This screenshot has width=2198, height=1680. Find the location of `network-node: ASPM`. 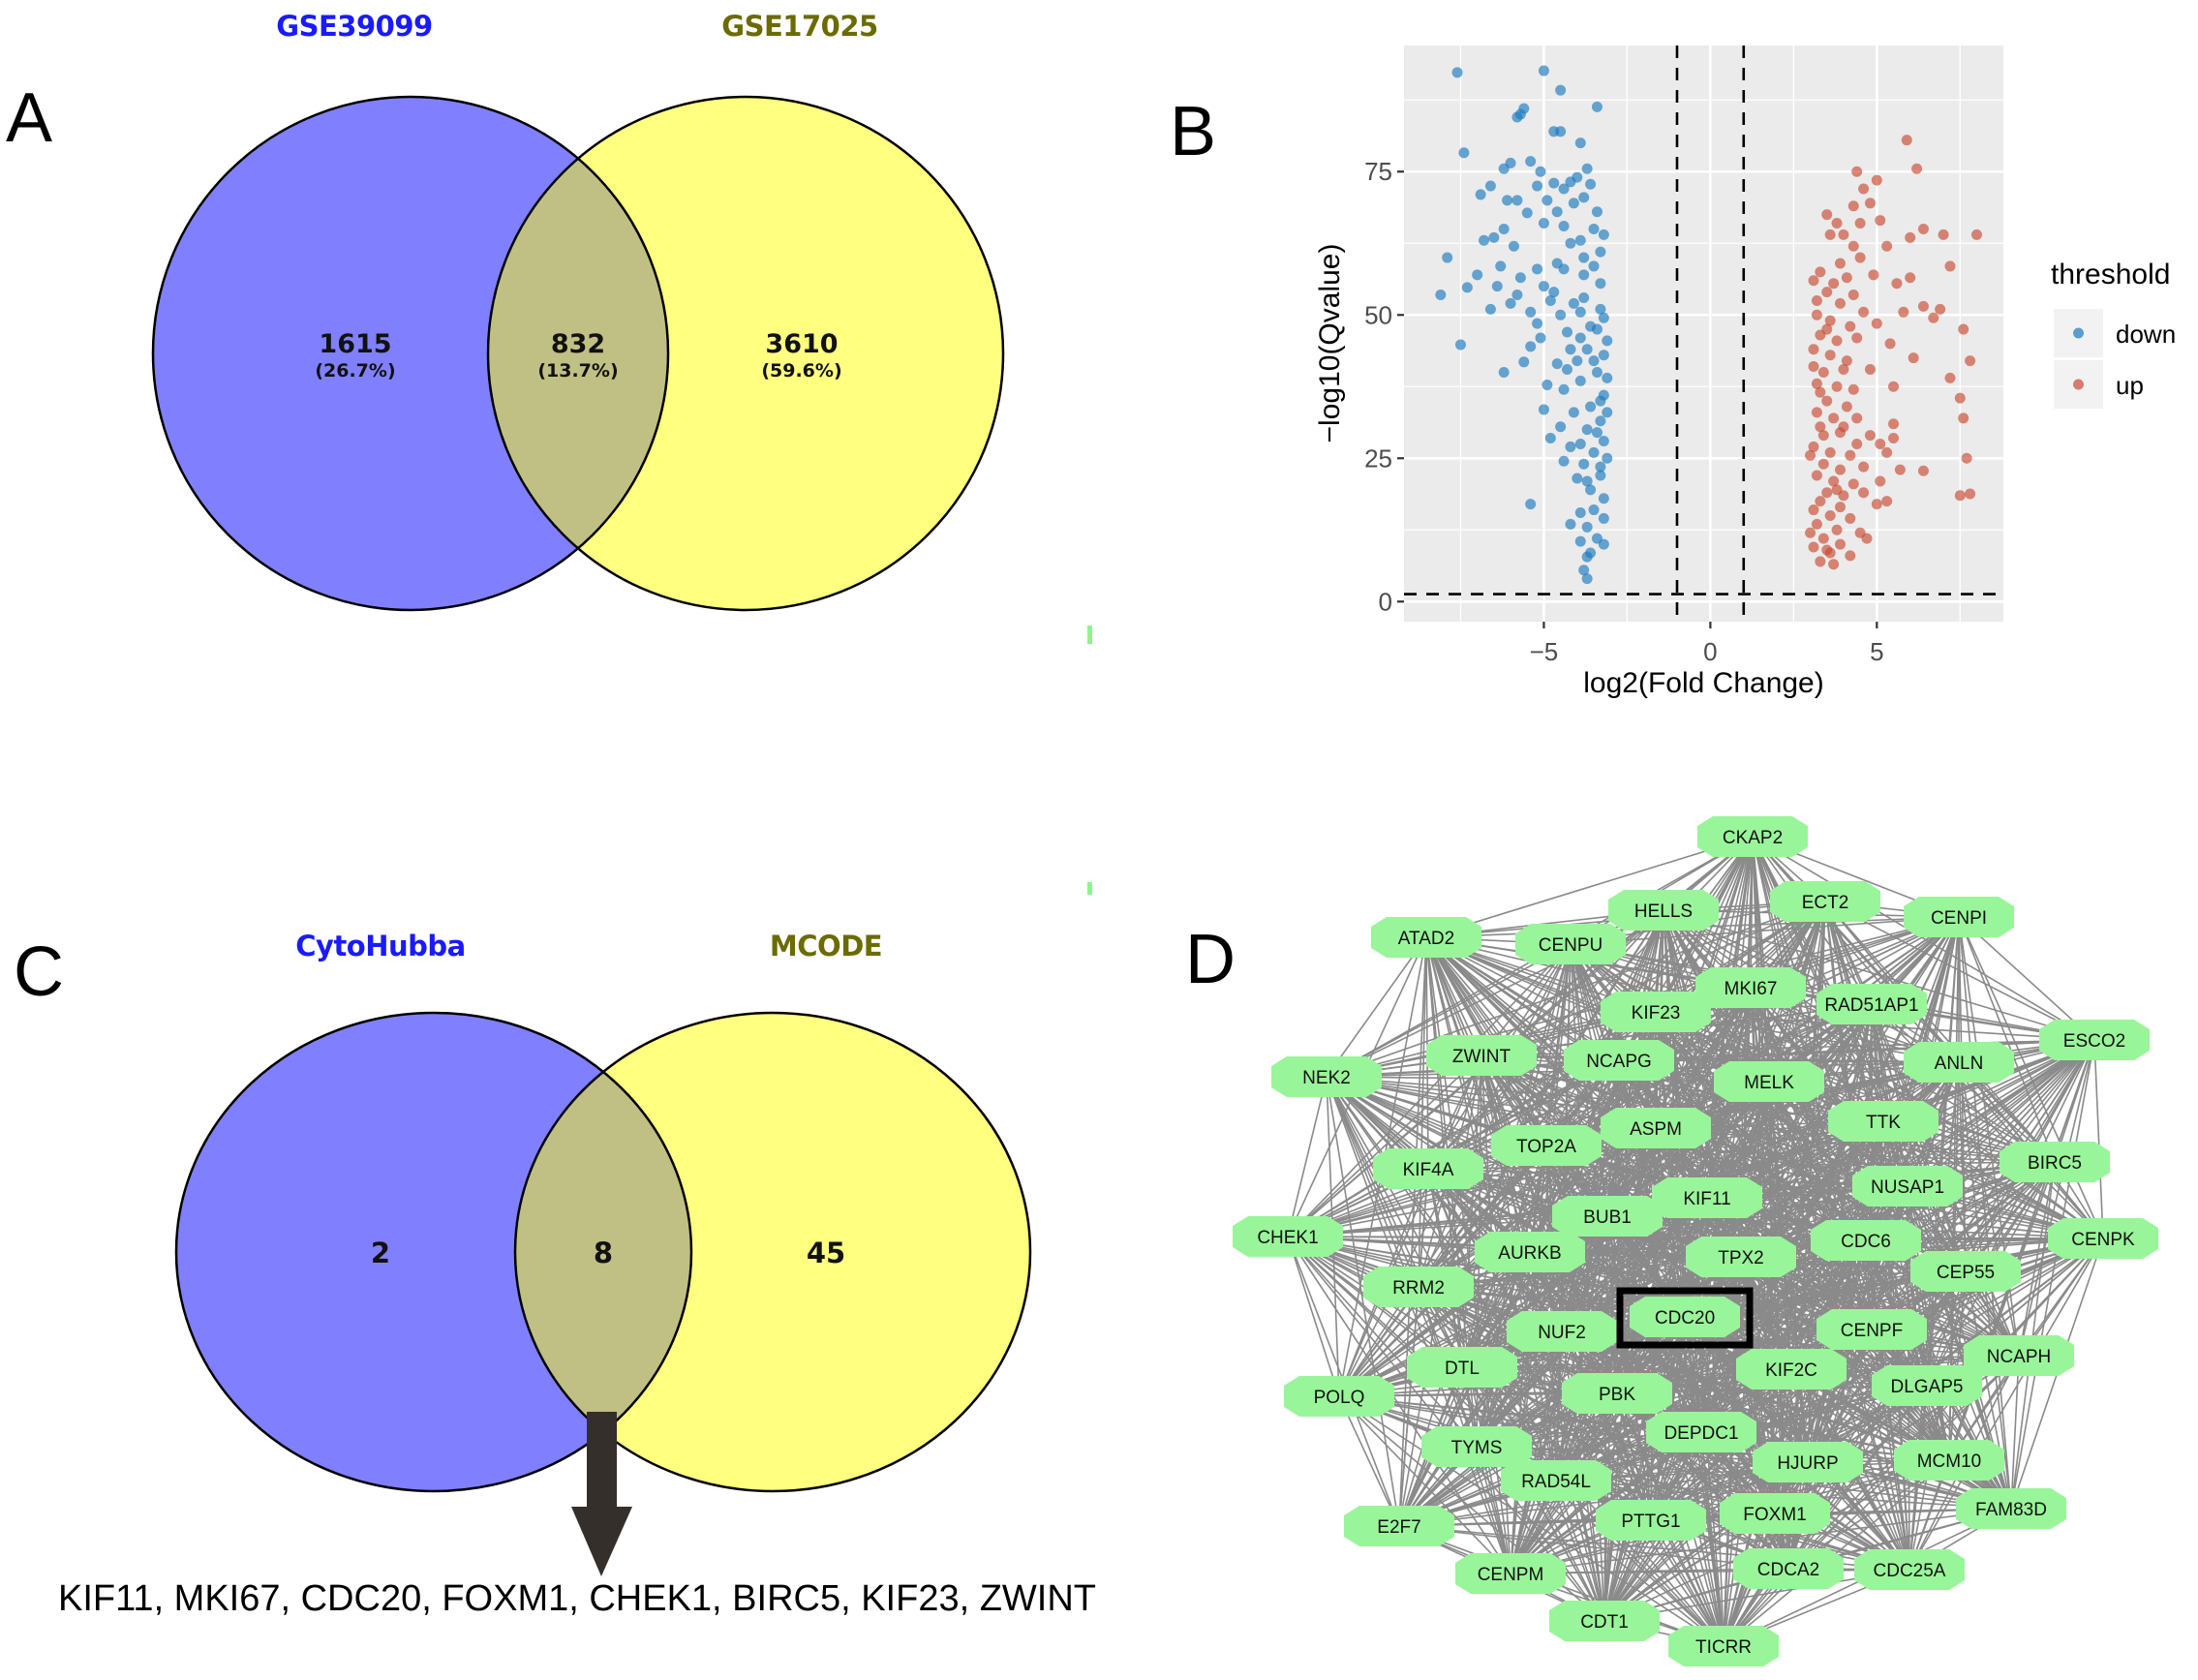

network-node: ASPM is located at coordinates (1656, 1128).